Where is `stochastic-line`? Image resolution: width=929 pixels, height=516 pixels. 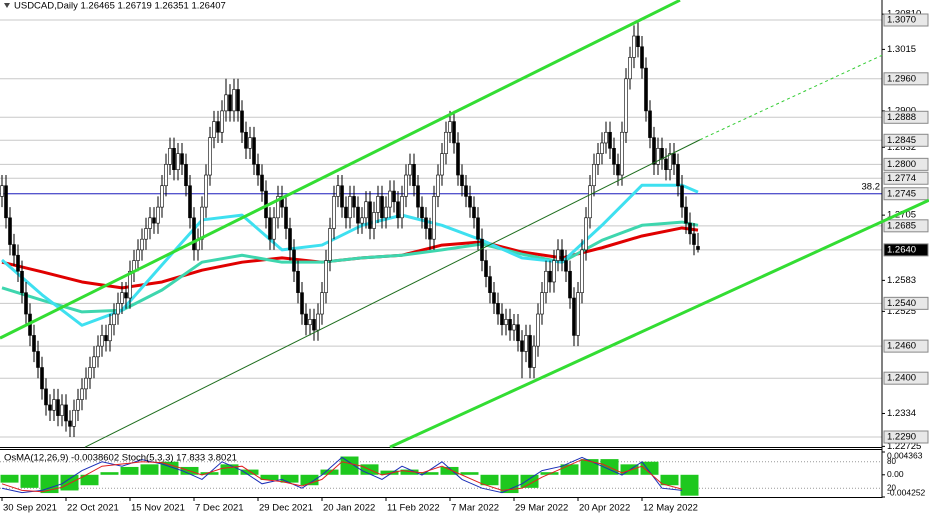 stochastic-line is located at coordinates (342, 476).